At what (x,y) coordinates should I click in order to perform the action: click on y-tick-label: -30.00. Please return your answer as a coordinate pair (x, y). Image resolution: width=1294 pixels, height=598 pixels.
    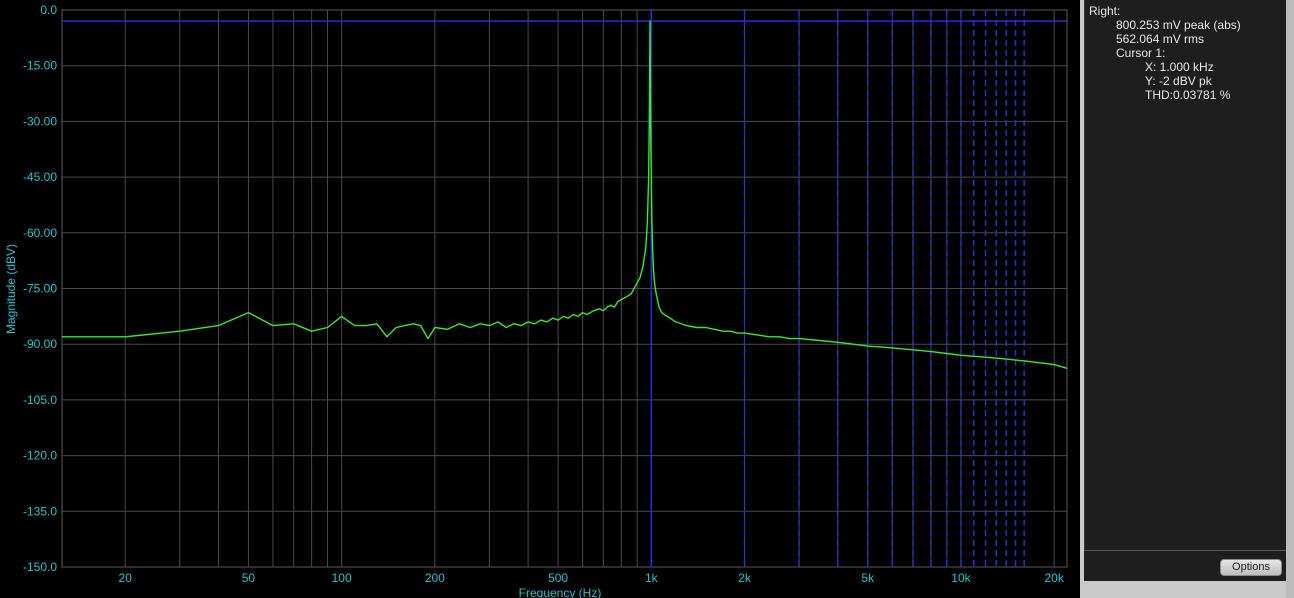
    Looking at the image, I should click on (40, 121).